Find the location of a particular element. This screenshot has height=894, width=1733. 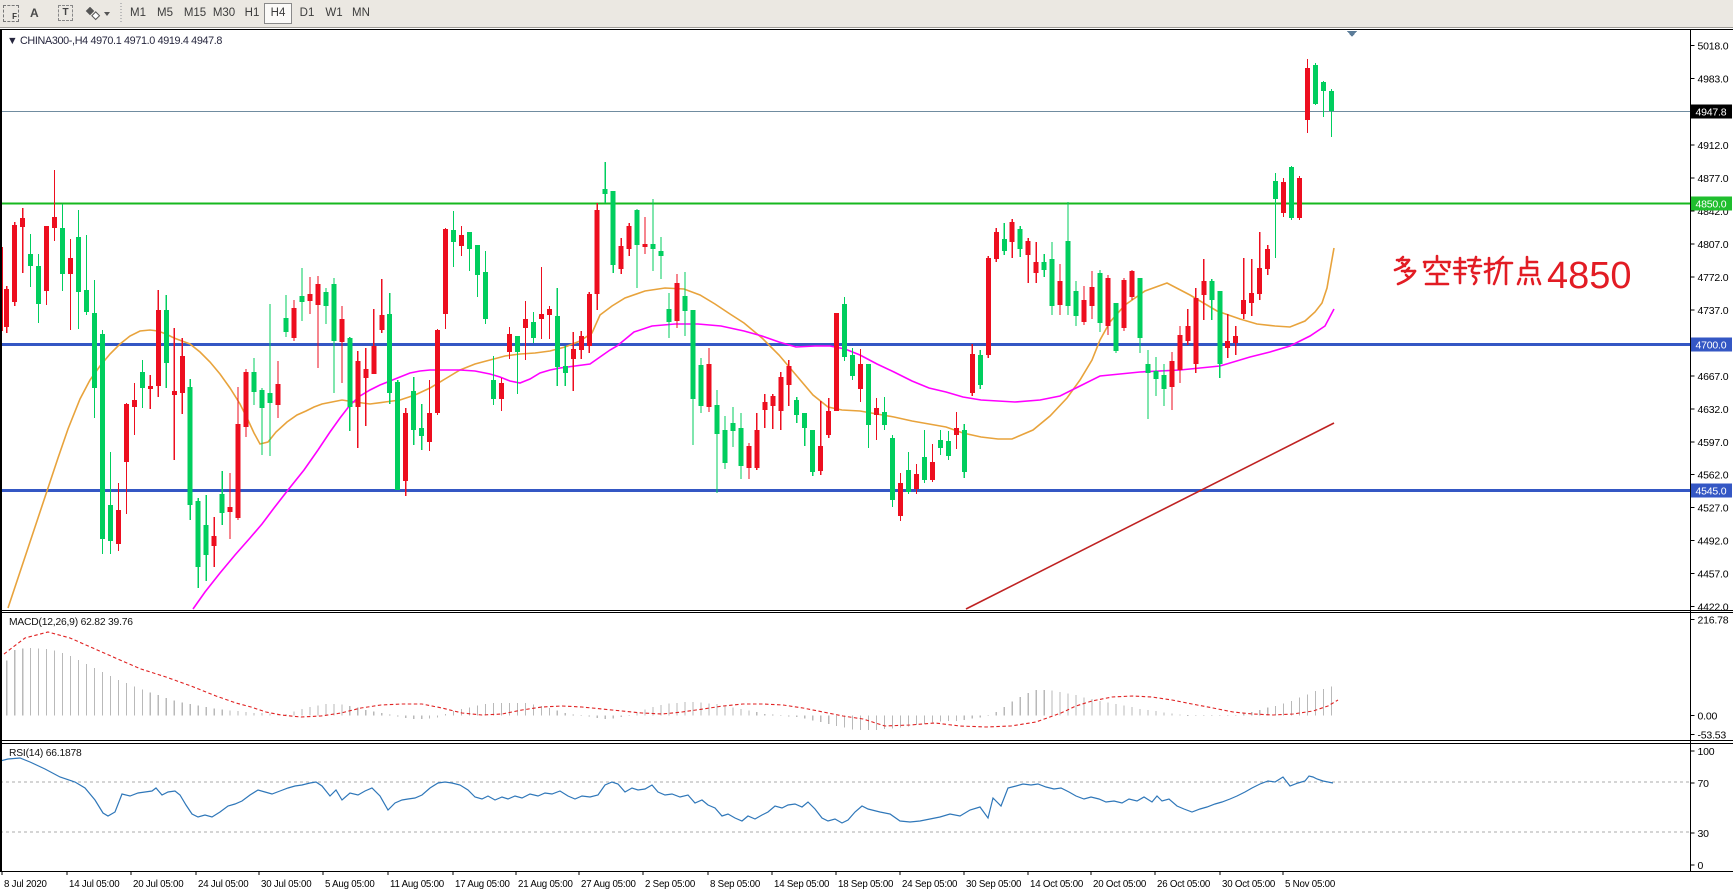

svg-text: 4947.8 is located at coordinates (1711, 113).